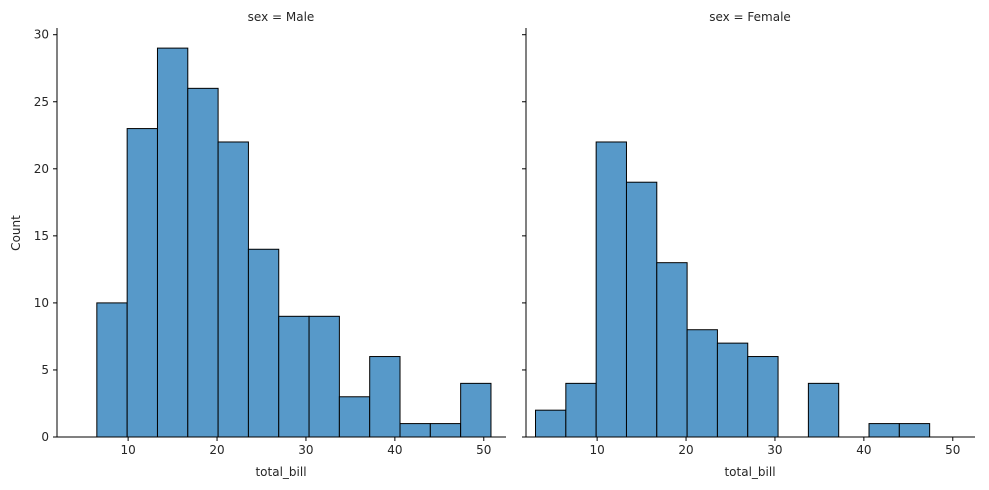  What do you see at coordinates (281, 17) in the screenshot?
I see `panel-title: sex = Male` at bounding box center [281, 17].